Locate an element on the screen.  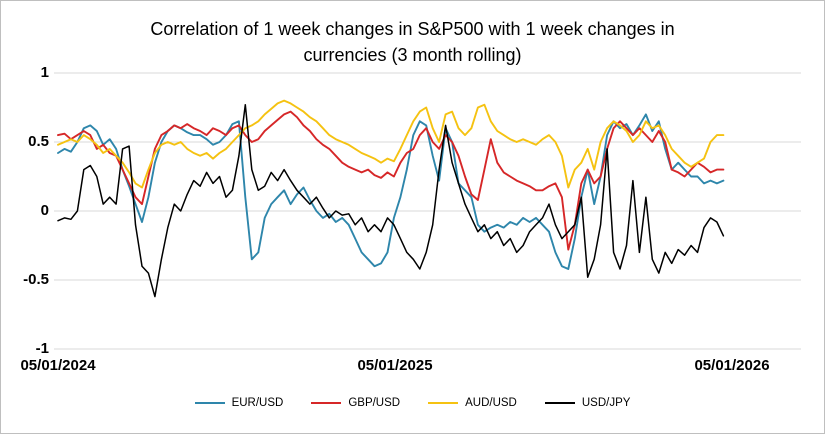
legend-line-eur-usd-icon is located at coordinates (209, 403).